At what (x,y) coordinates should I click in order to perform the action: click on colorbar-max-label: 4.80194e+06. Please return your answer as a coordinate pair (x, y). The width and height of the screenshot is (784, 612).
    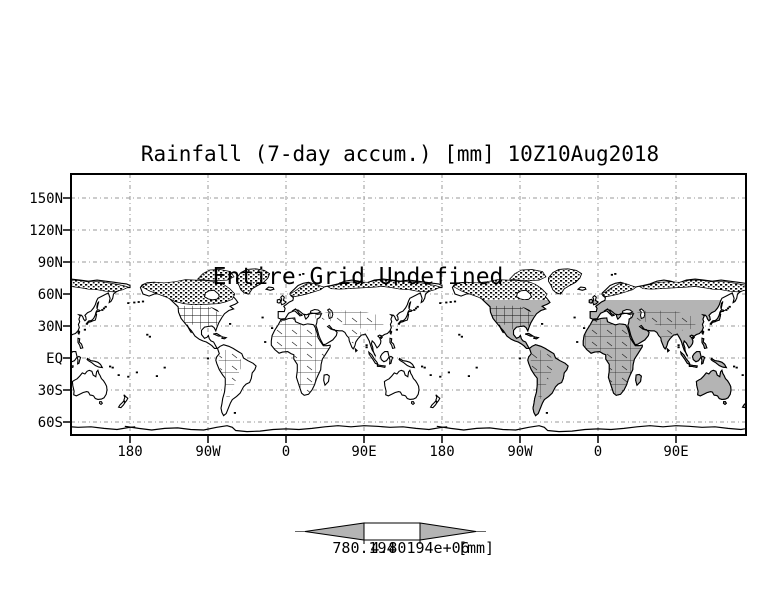
    Looking at the image, I should click on (419, 548).